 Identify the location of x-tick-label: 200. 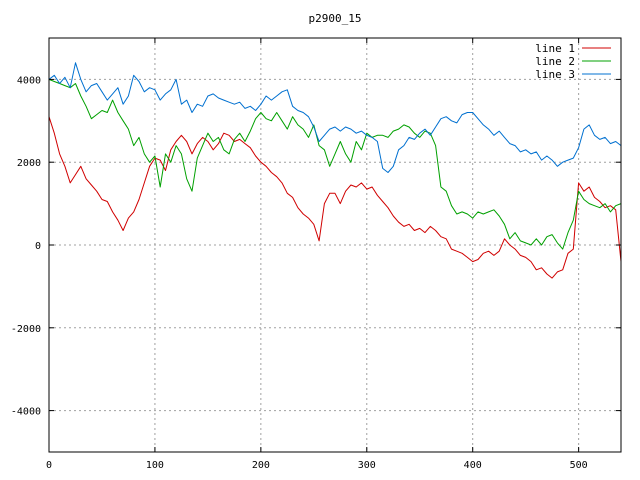
(261, 465).